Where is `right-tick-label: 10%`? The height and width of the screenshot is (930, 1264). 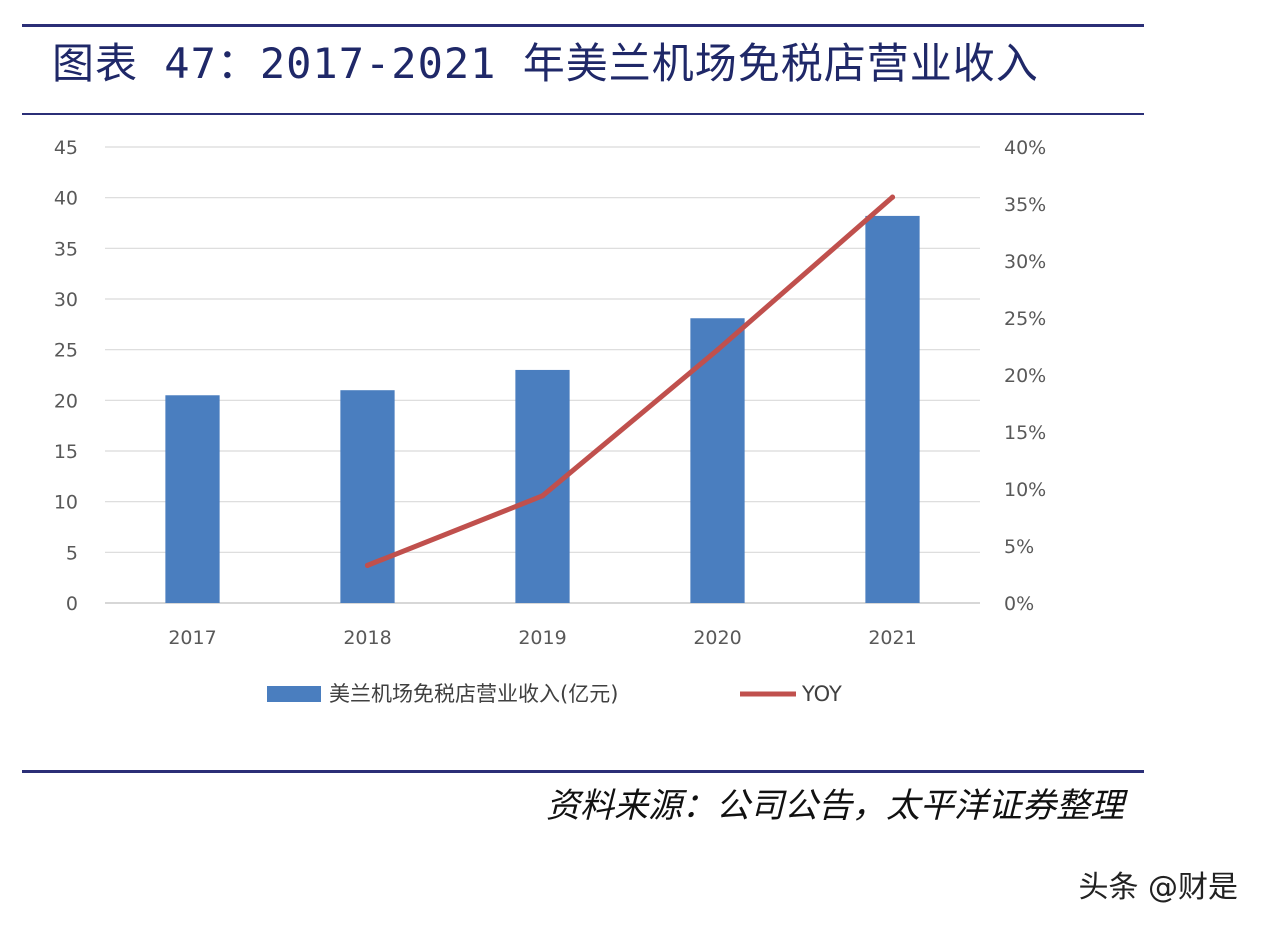 right-tick-label: 10% is located at coordinates (1025, 490).